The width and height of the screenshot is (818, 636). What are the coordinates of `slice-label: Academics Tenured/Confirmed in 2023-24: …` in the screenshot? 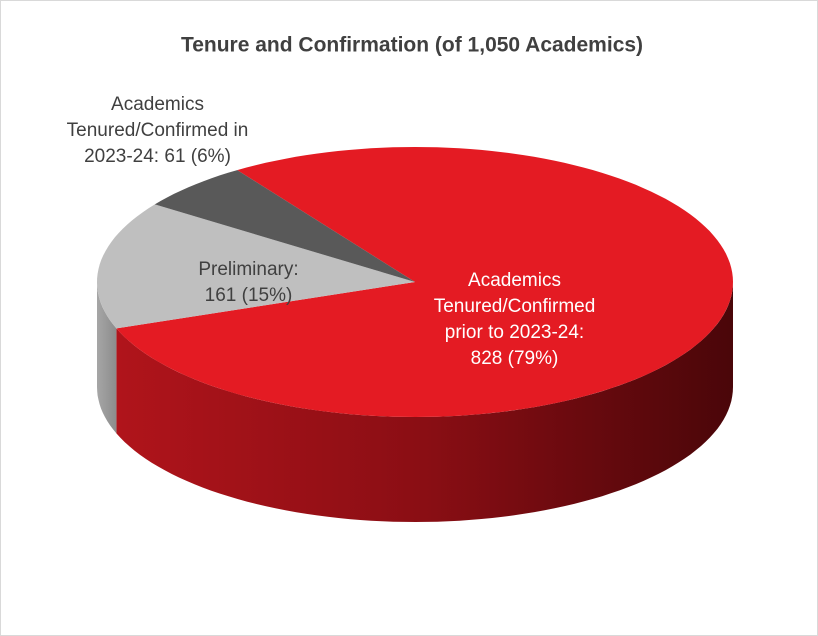 It's located at (157, 131).